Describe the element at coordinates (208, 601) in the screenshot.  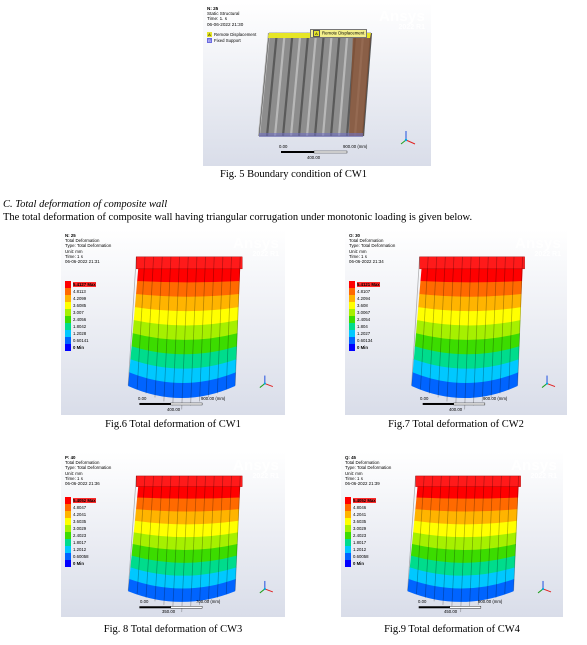
I see `scale-right: 700.00 (mm)` at that location.